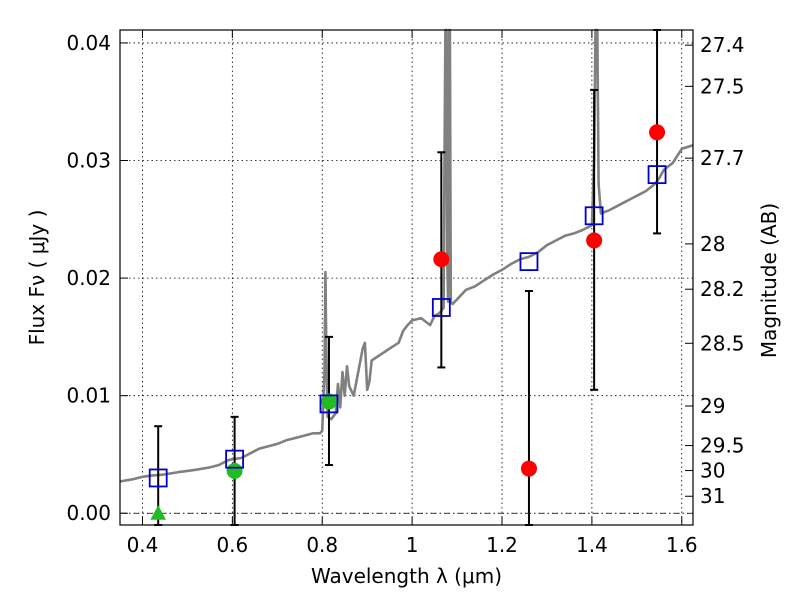 Image resolution: width=800 pixels, height=600 pixels. What do you see at coordinates (722, 446) in the screenshot?
I see `mag-tick-label: 29.5` at bounding box center [722, 446].